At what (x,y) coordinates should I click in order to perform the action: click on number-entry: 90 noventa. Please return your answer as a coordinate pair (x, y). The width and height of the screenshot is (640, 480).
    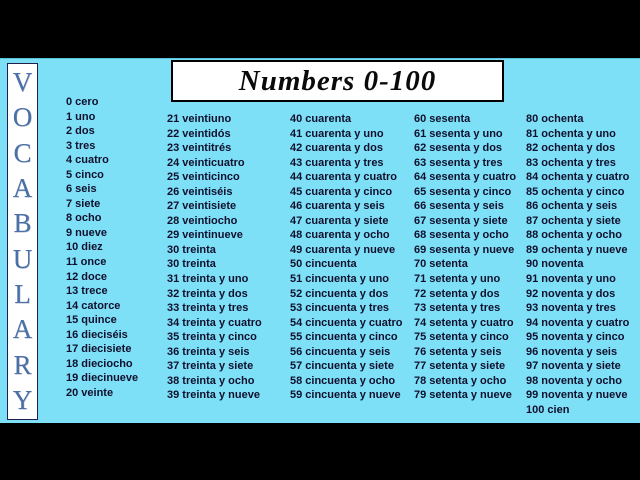
    Looking at the image, I should click on (555, 264).